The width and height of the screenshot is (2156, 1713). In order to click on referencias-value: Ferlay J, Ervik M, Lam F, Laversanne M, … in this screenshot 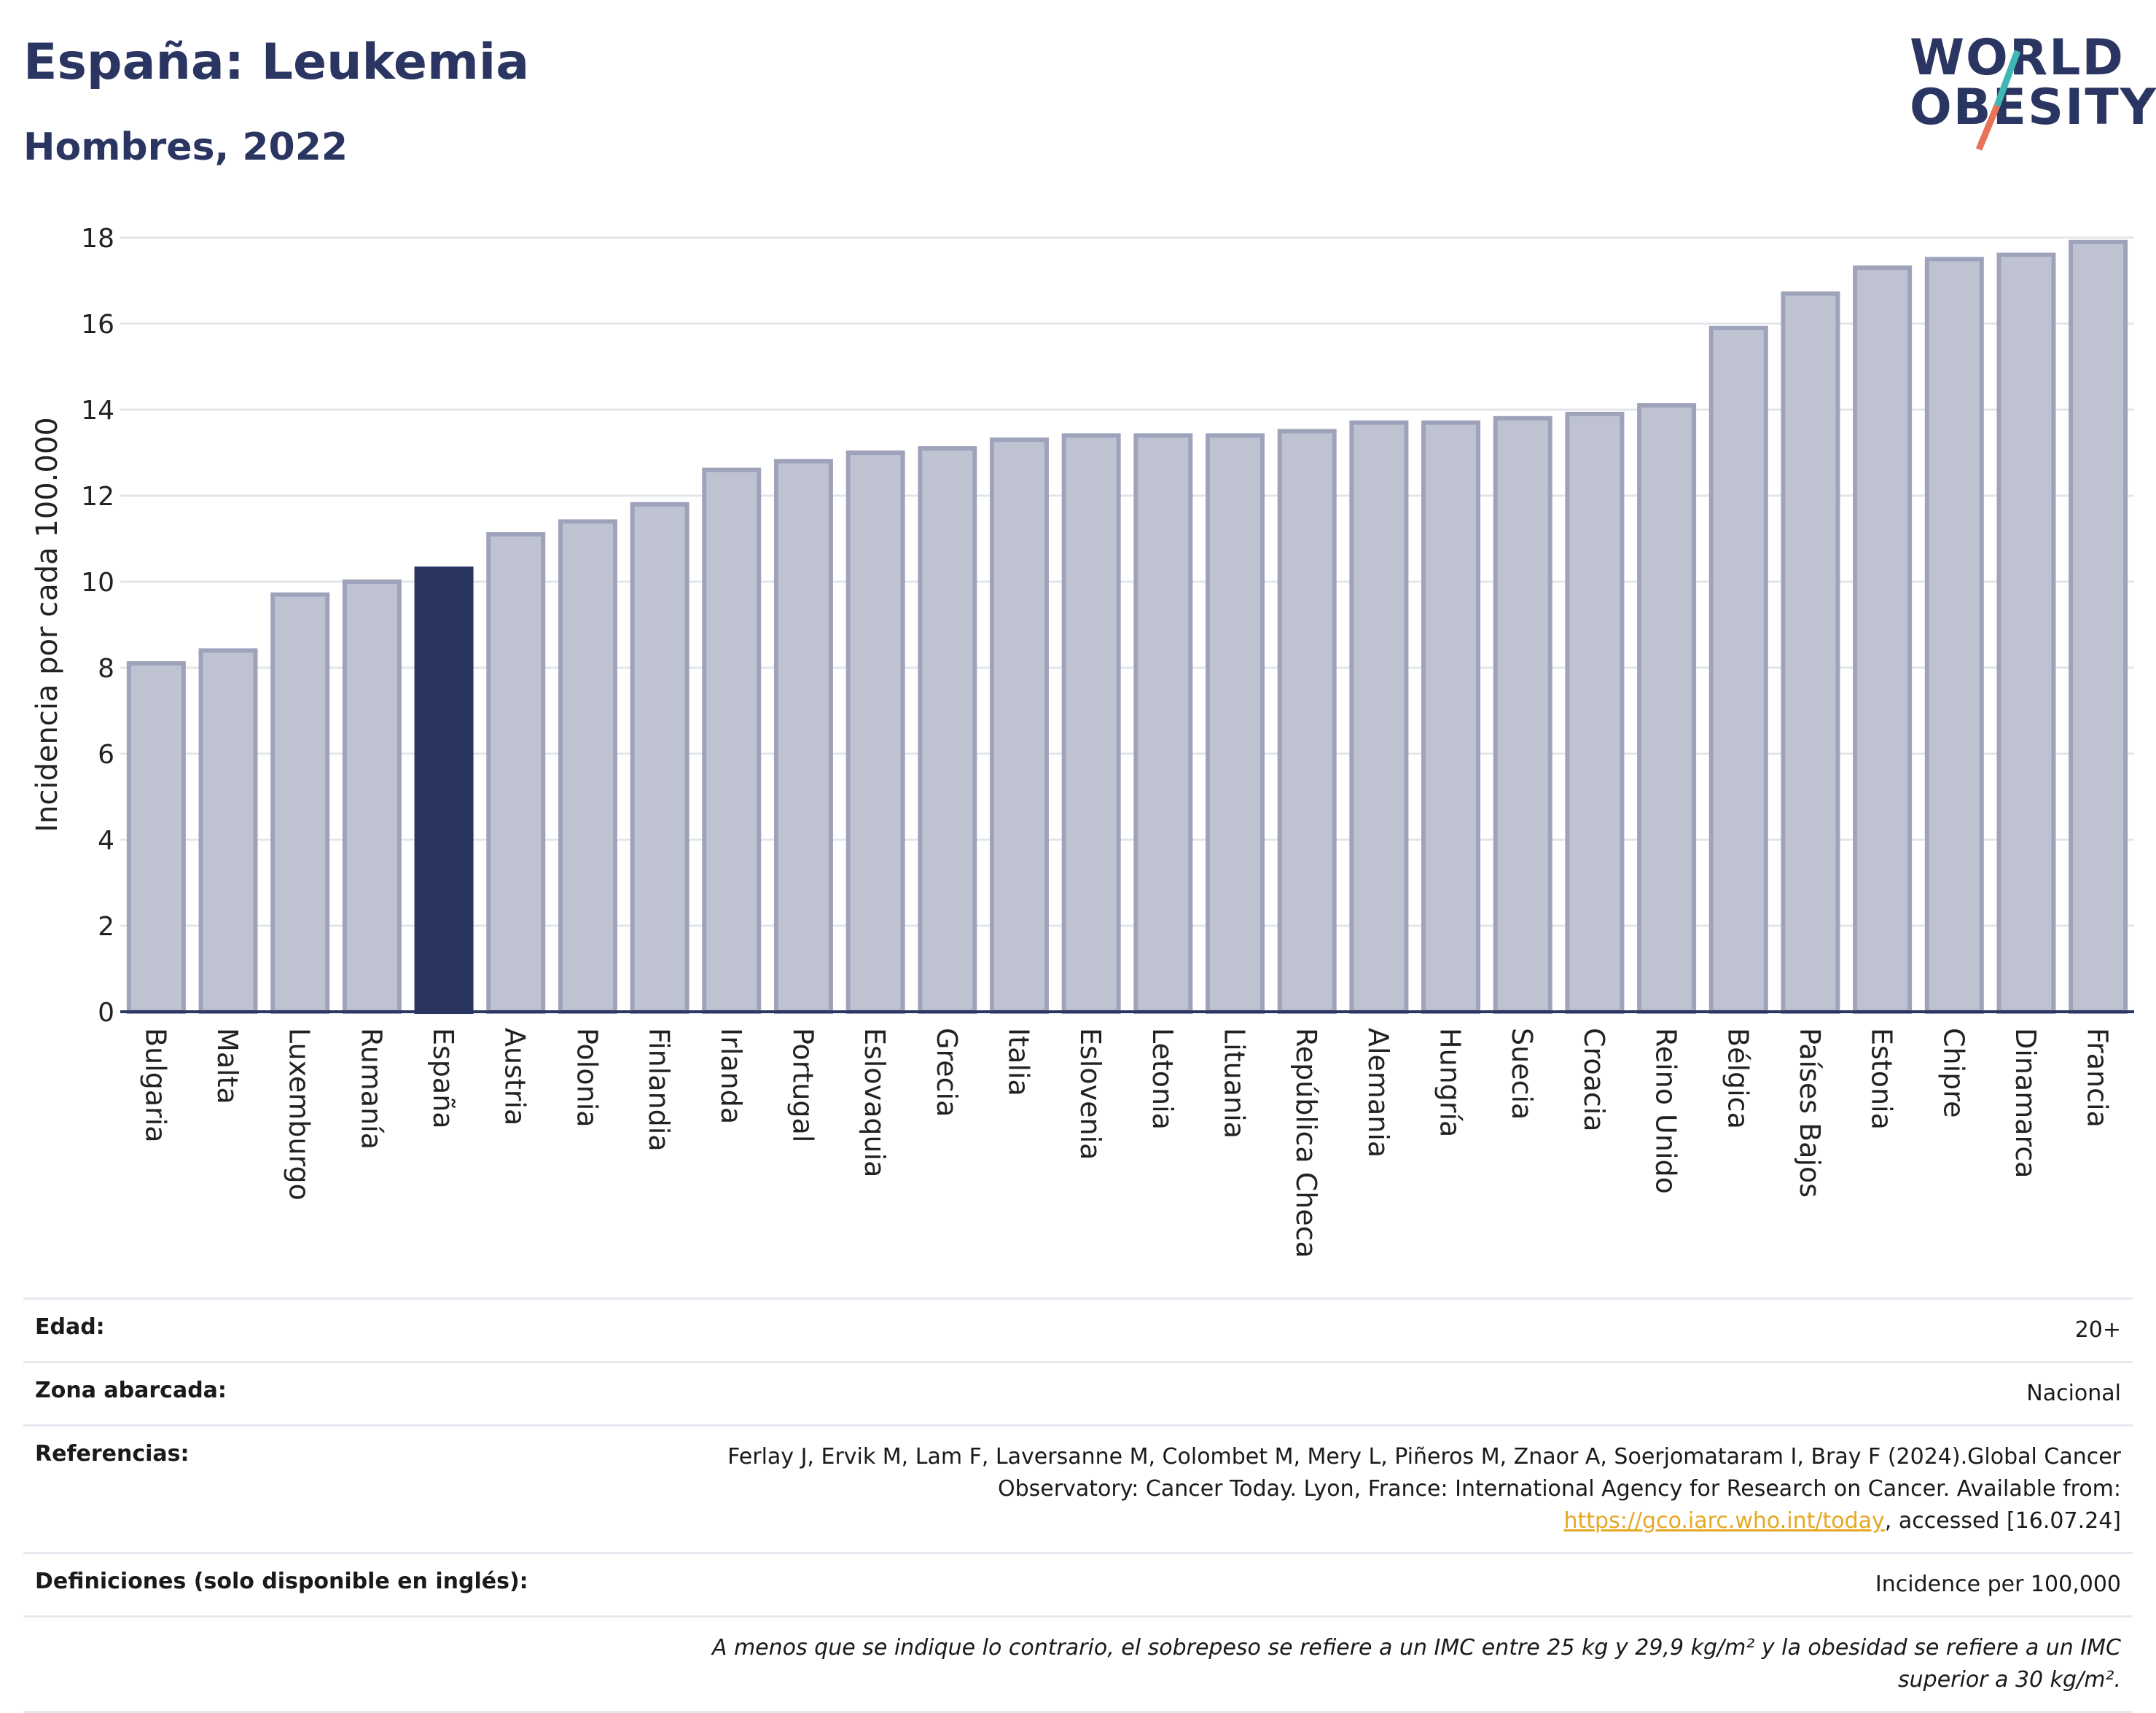, I will do `click(1392, 1489)`.